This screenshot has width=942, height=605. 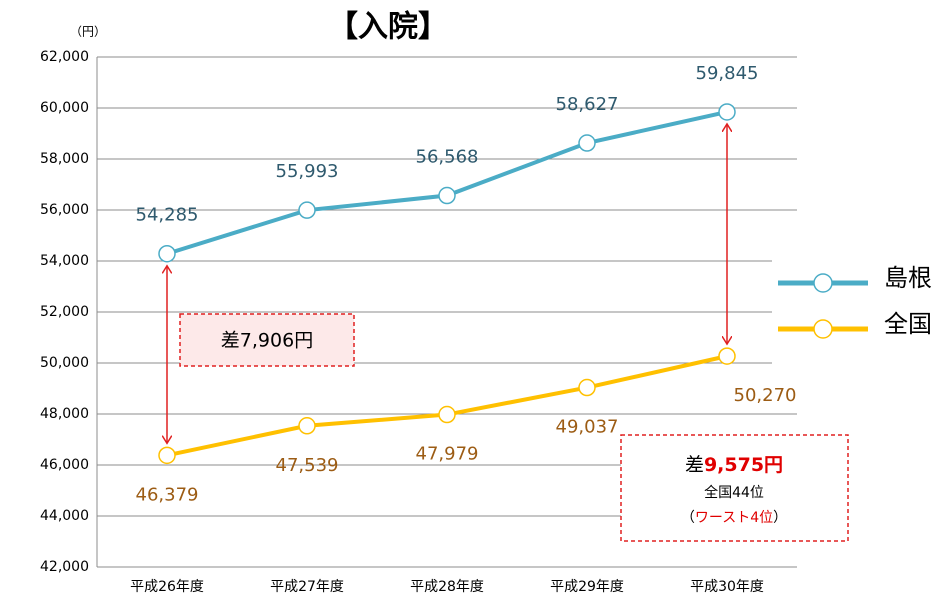 I want to click on y-tick-label: 58,000, so click(x=64, y=159).